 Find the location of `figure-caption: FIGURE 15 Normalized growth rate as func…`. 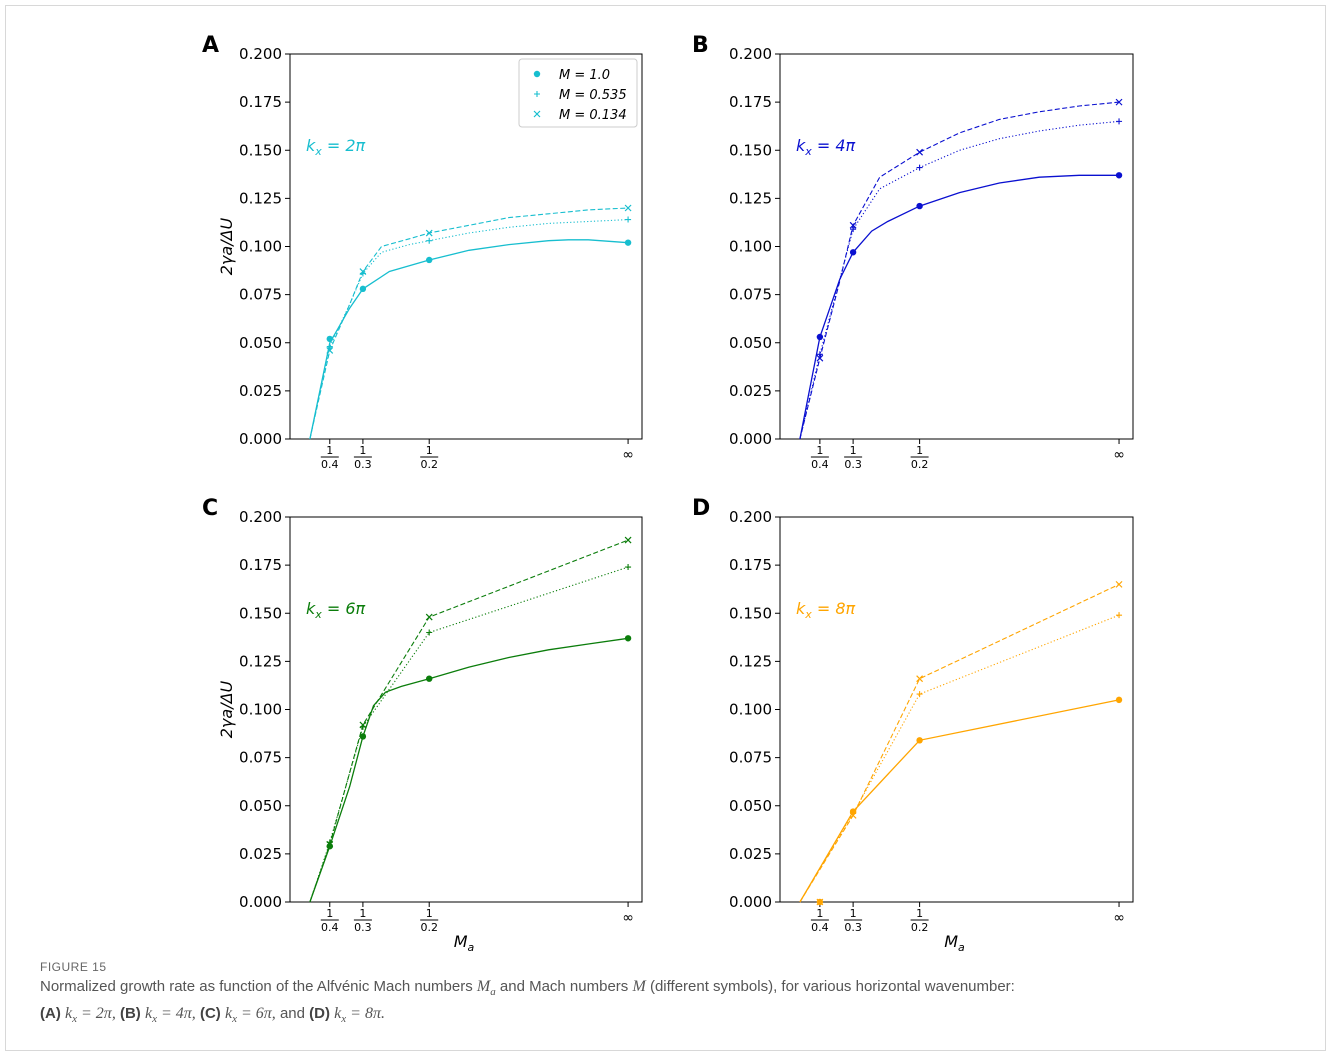

figure-caption: FIGURE 15 Normalized growth rate as func… is located at coordinates (675, 995).